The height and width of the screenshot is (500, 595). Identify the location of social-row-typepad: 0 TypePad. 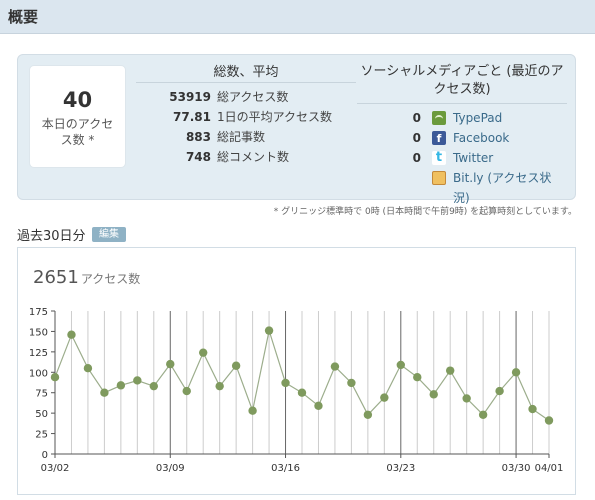
(462, 118).